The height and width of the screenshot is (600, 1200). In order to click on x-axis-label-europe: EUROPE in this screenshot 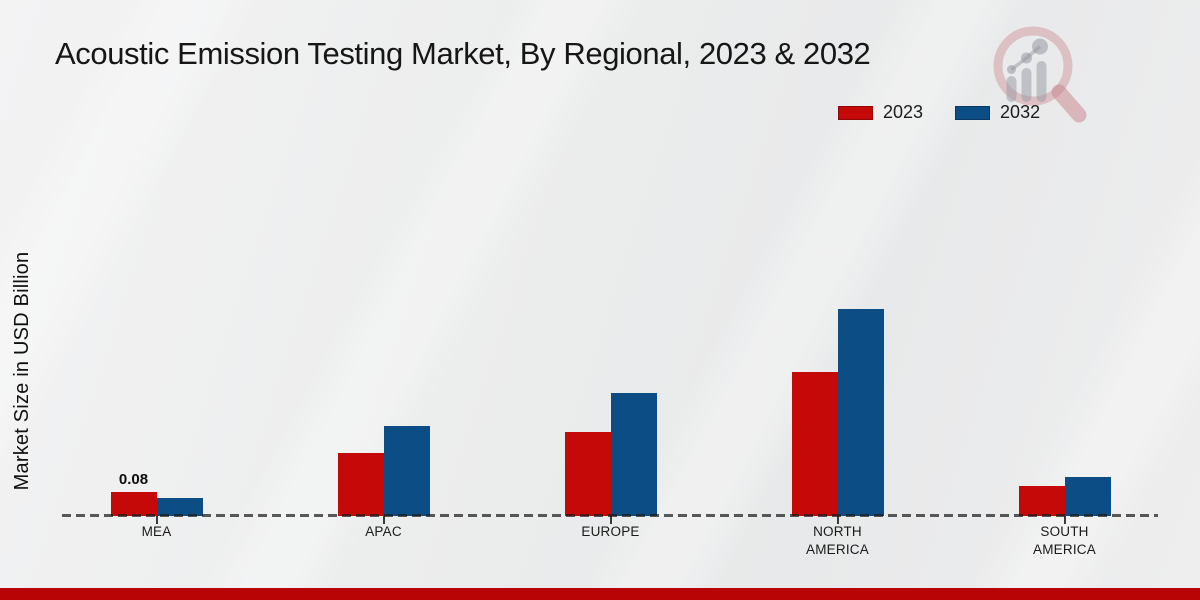, I will do `click(610, 531)`.